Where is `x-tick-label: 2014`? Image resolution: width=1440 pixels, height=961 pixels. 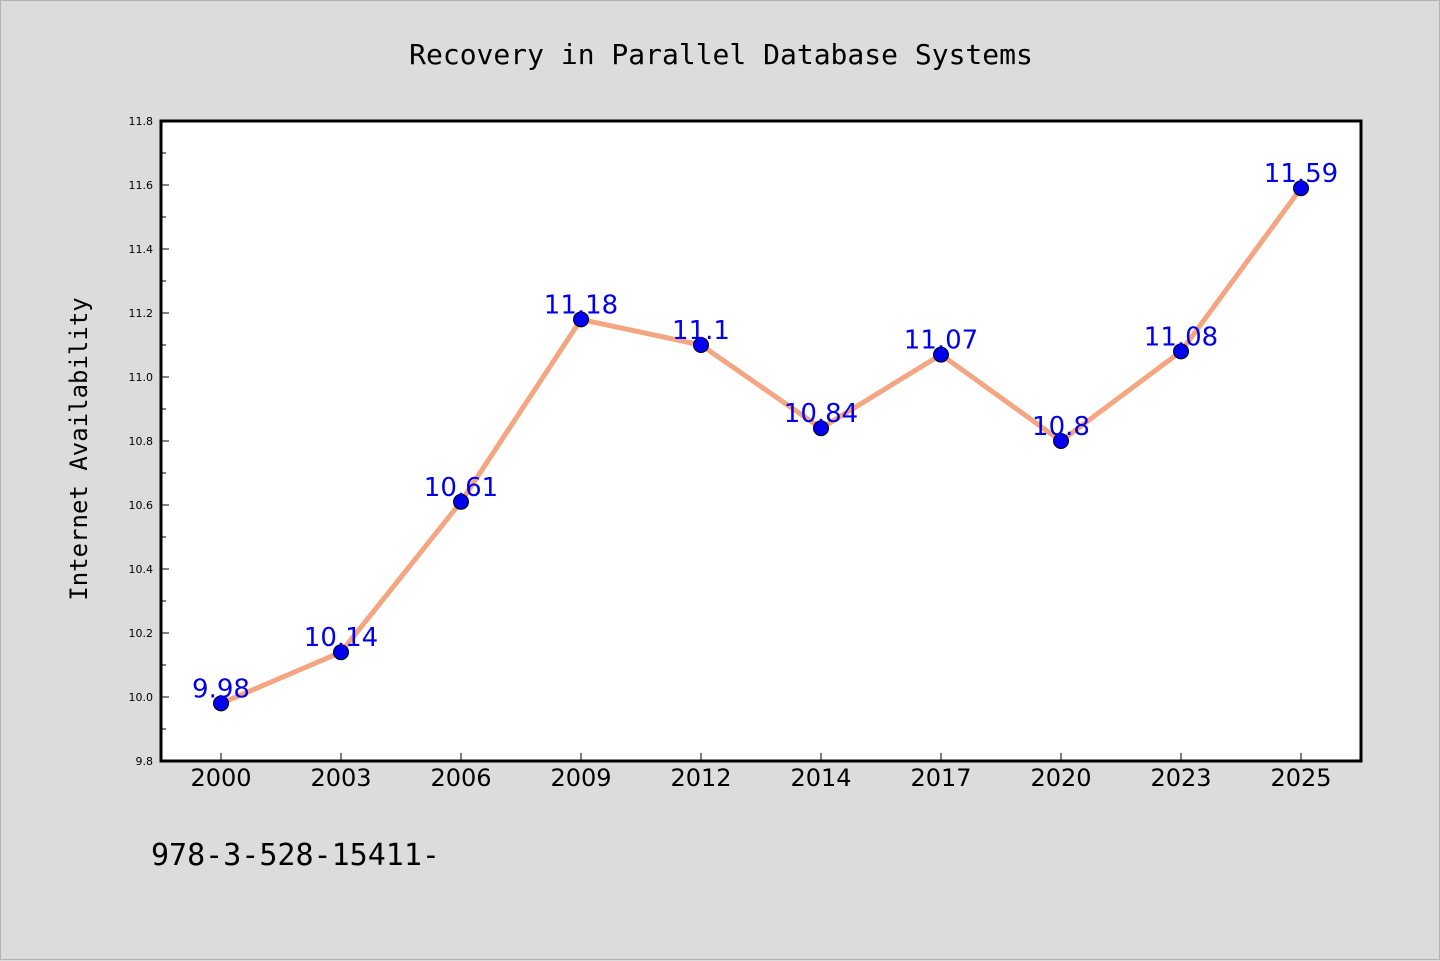
x-tick-label: 2014 is located at coordinates (820, 778).